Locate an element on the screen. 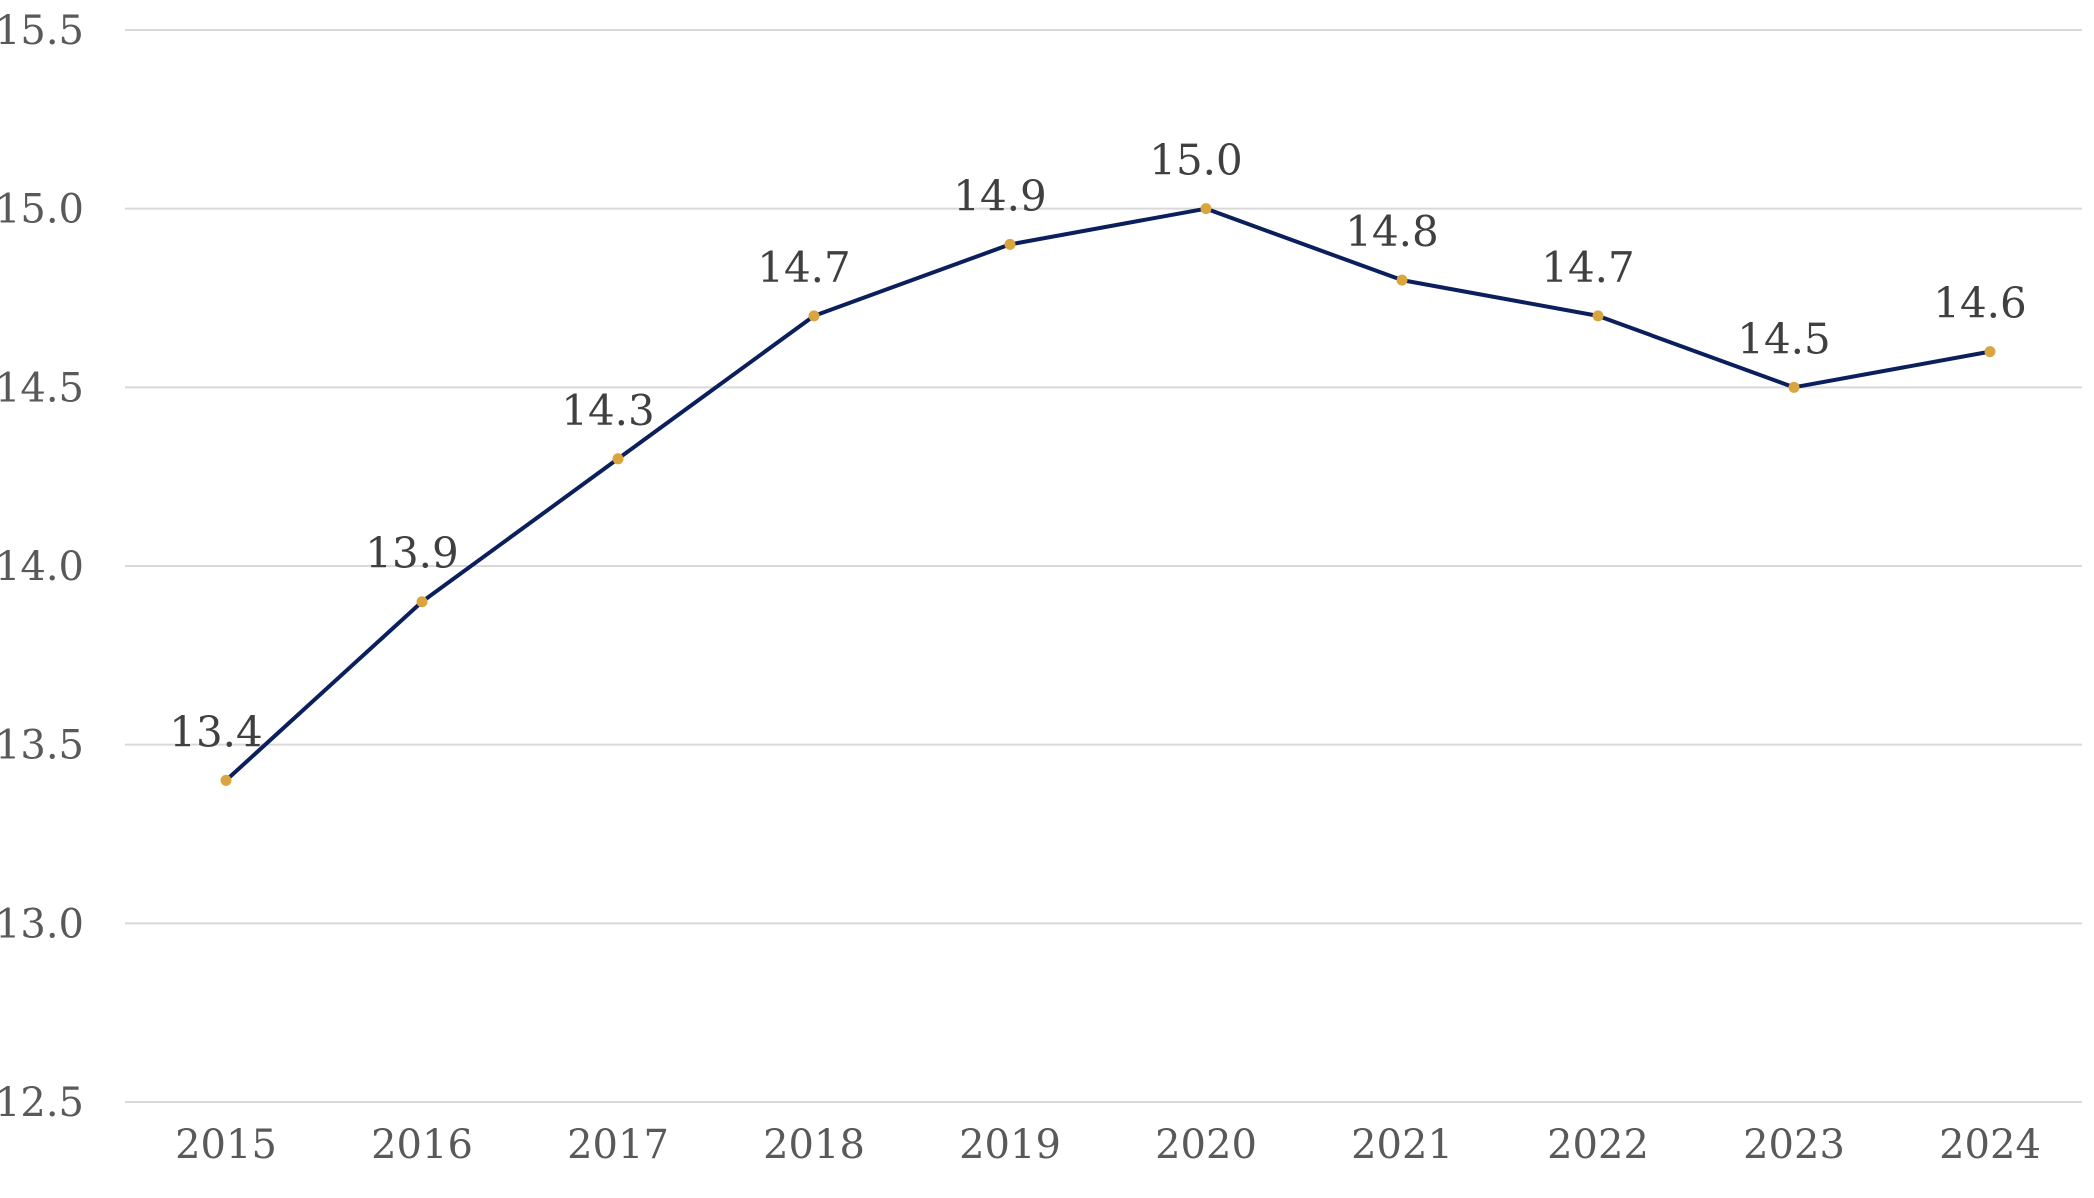 This screenshot has height=1198, width=2094. data-label: 14.3 is located at coordinates (608, 410).